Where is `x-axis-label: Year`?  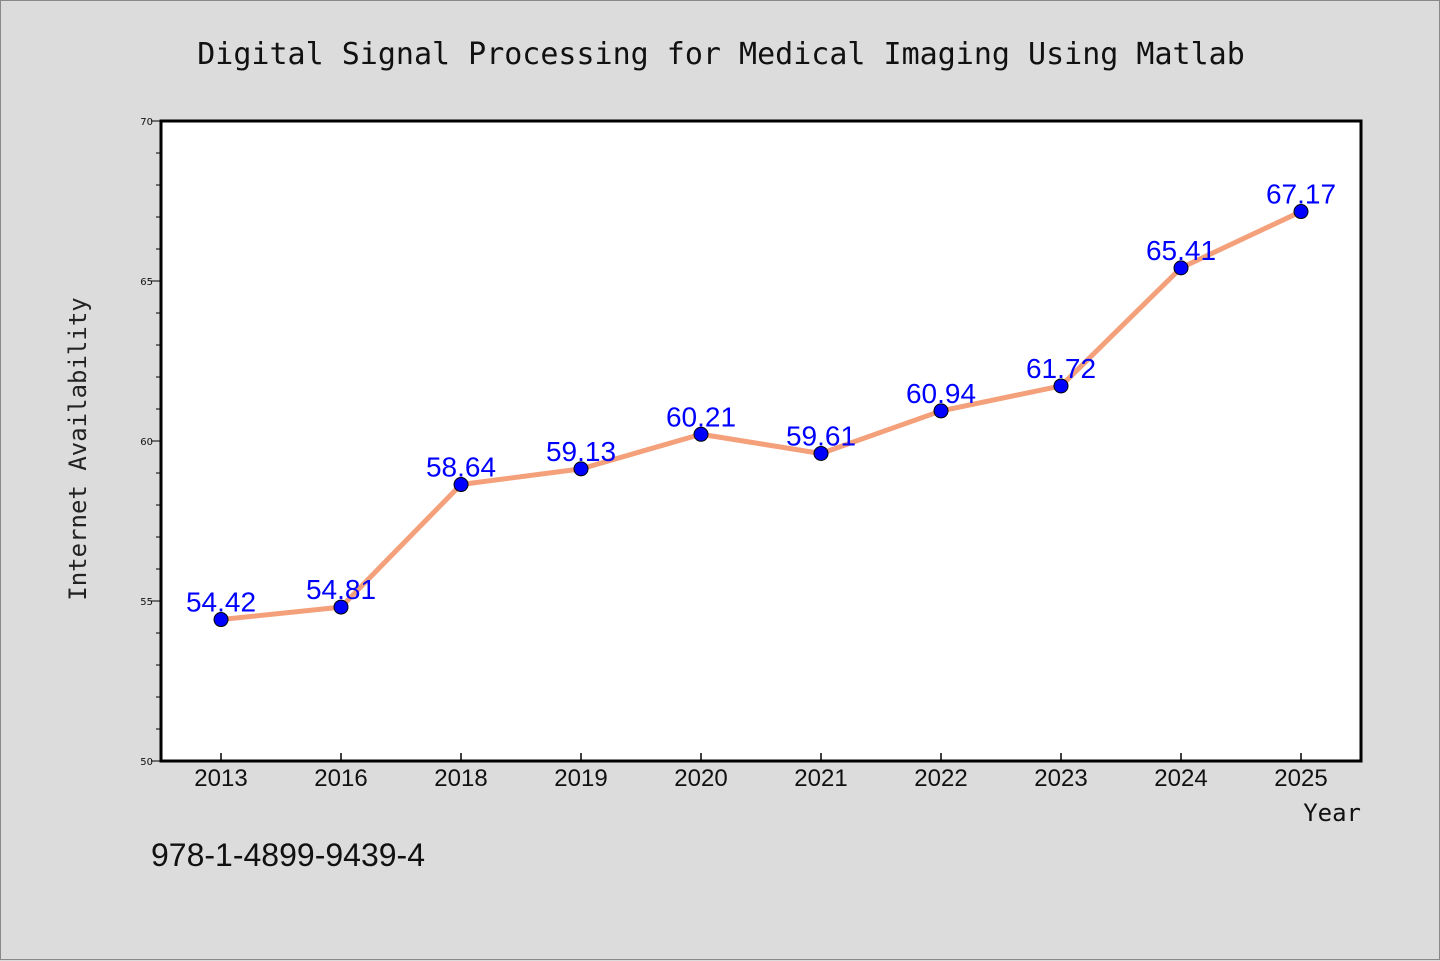 x-axis-label: Year is located at coordinates (1332, 813).